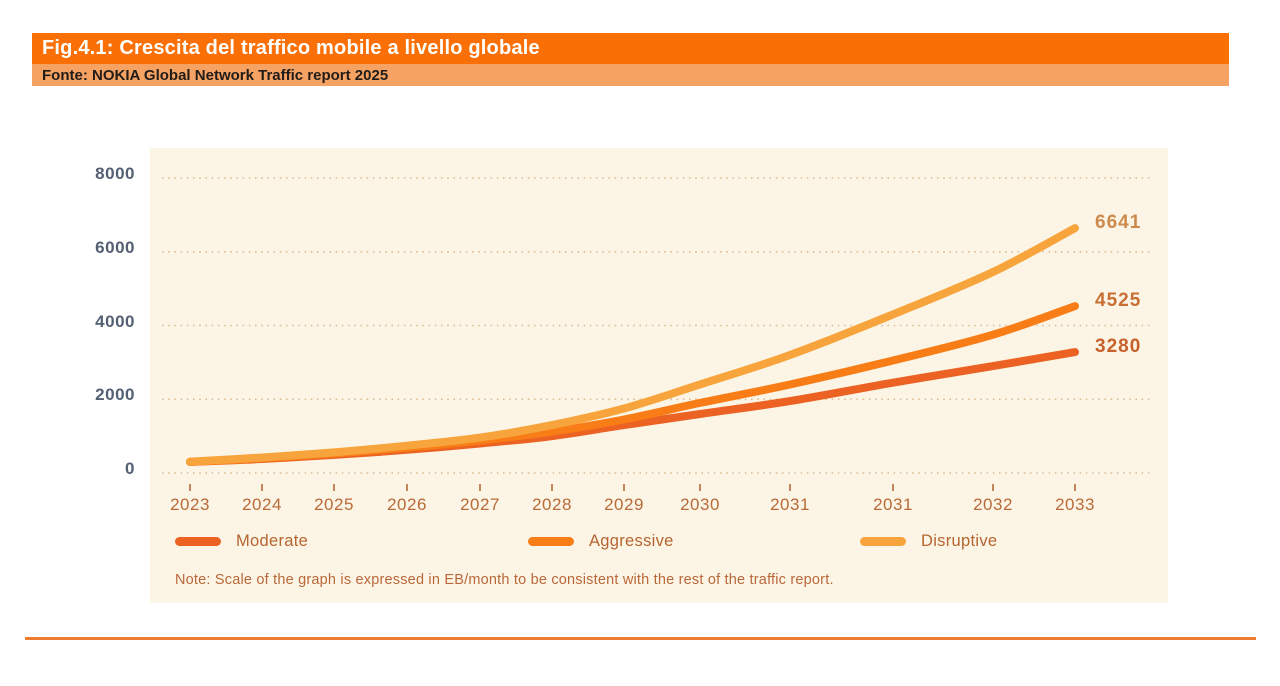 This screenshot has height=686, width=1280. I want to click on x-axis-label-0-2023: 2023, so click(190, 504).